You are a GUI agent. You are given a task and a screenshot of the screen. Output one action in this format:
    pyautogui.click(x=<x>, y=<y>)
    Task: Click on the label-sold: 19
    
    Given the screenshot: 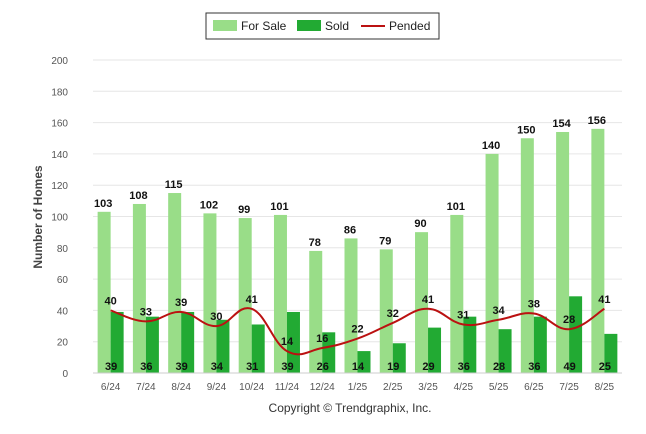 What is the action you would take?
    pyautogui.click(x=393, y=367)
    